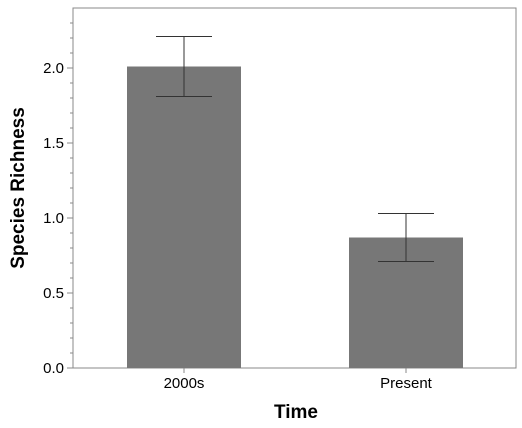 Image resolution: width=522 pixels, height=428 pixels. Describe the element at coordinates (53, 143) in the screenshot. I see `y-tick-label: 1.5` at that location.